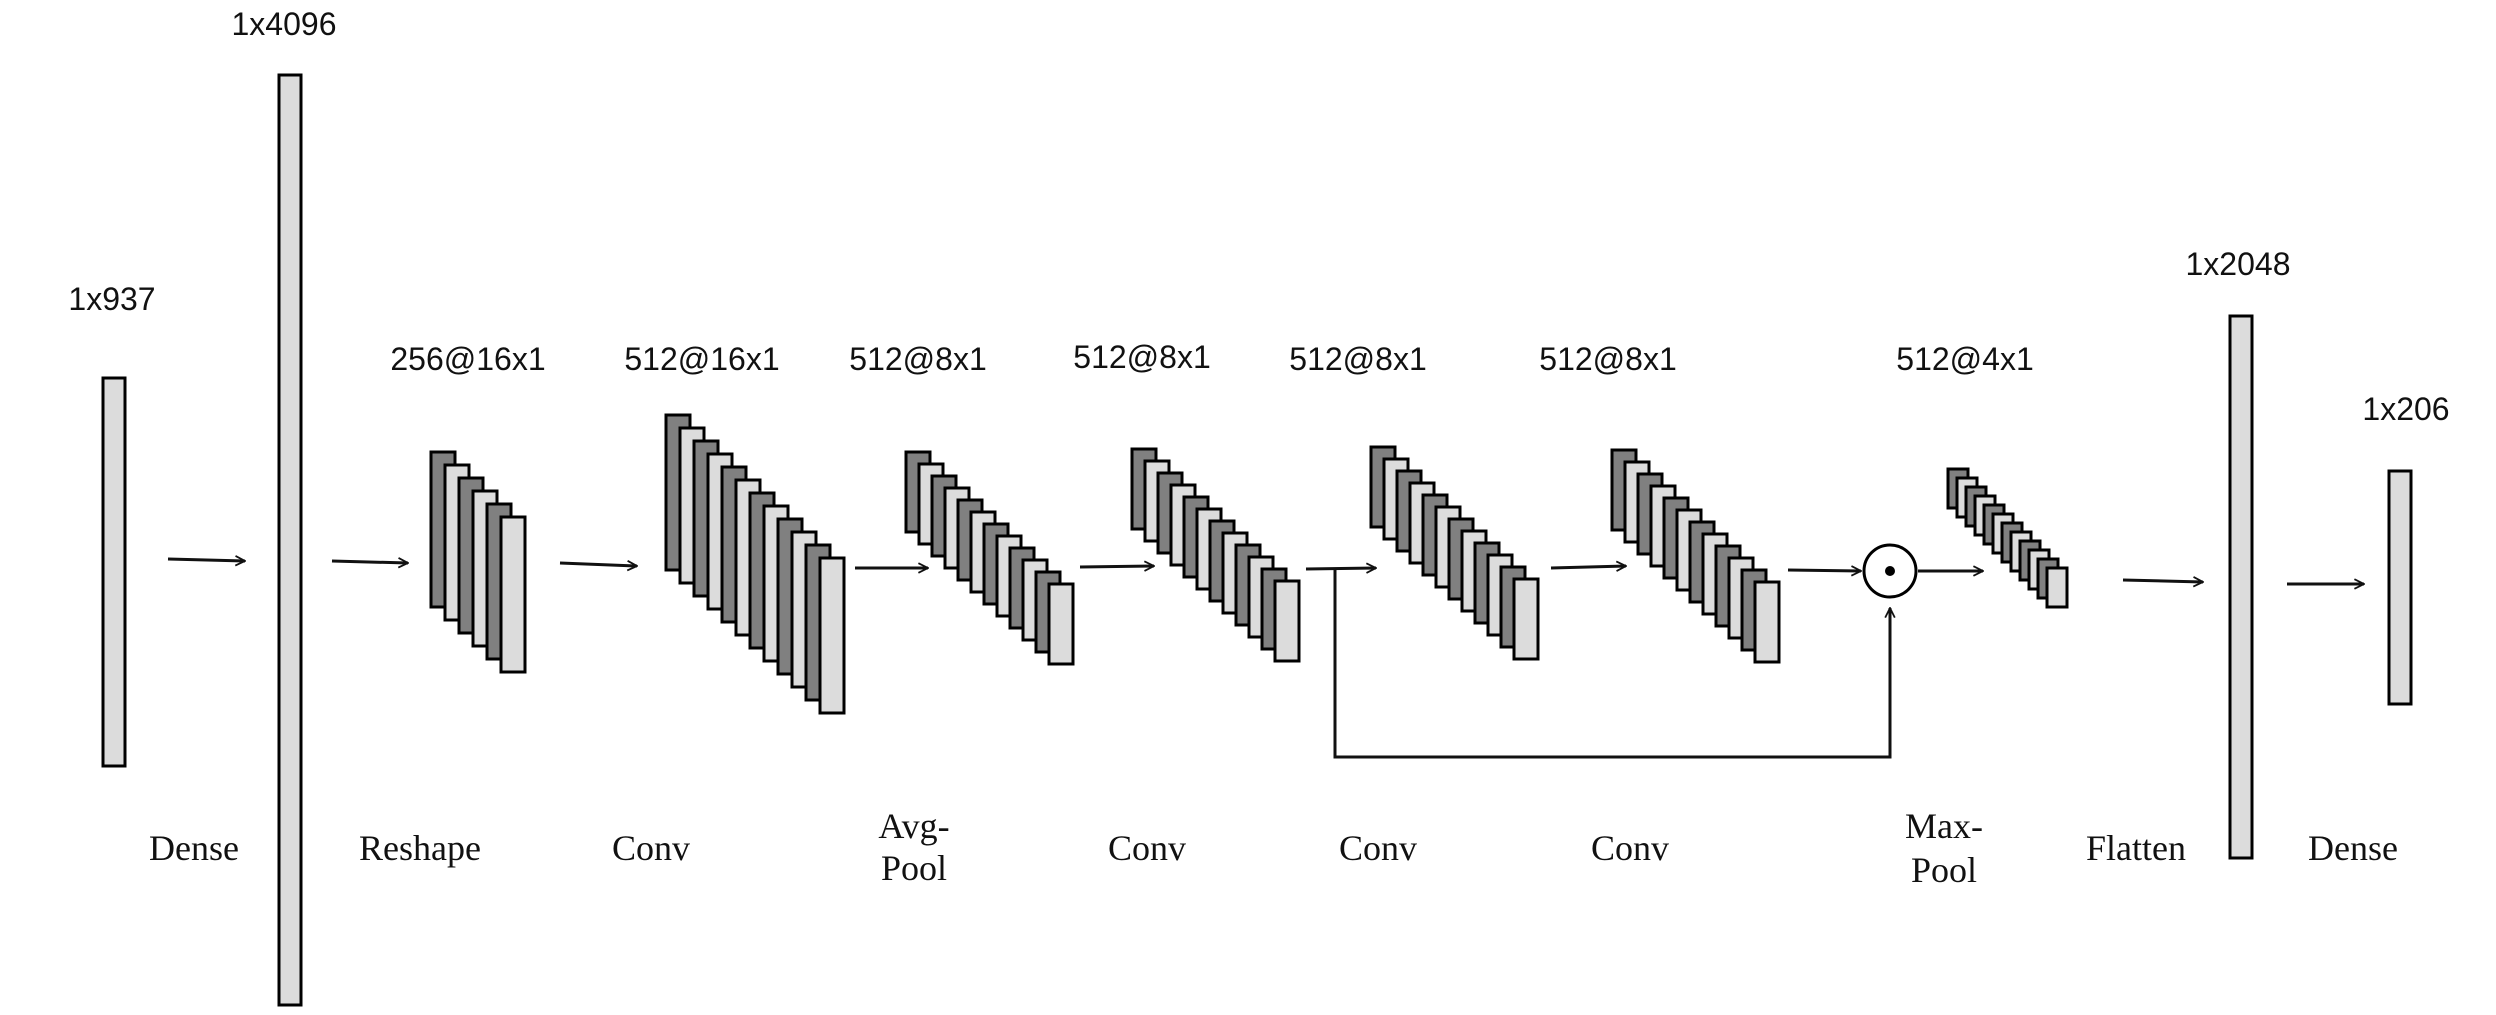  Describe the element at coordinates (111, 299) in the screenshot. I see `input-dim-label: 1x937` at that location.